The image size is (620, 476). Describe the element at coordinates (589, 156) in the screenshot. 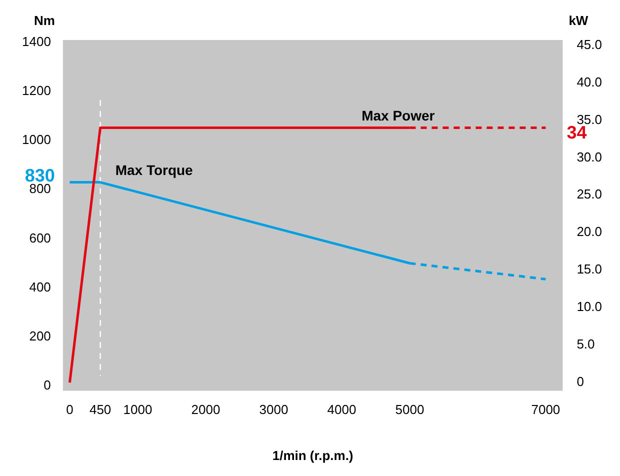

I see `y2-tick-label: 30.0` at that location.